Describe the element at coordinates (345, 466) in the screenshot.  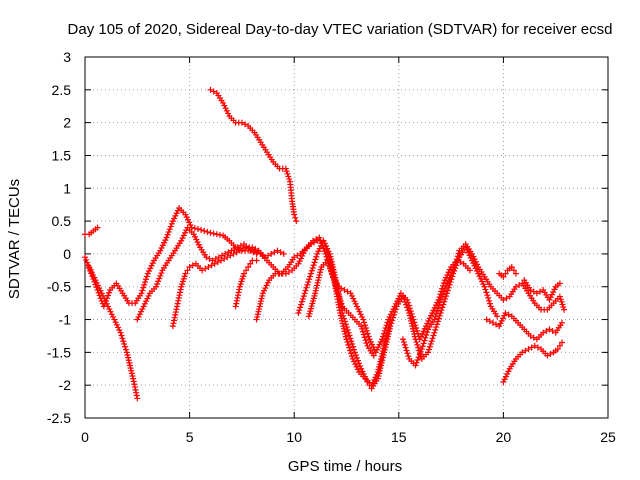
I see `x-axis-title: GPS time / hours` at that location.